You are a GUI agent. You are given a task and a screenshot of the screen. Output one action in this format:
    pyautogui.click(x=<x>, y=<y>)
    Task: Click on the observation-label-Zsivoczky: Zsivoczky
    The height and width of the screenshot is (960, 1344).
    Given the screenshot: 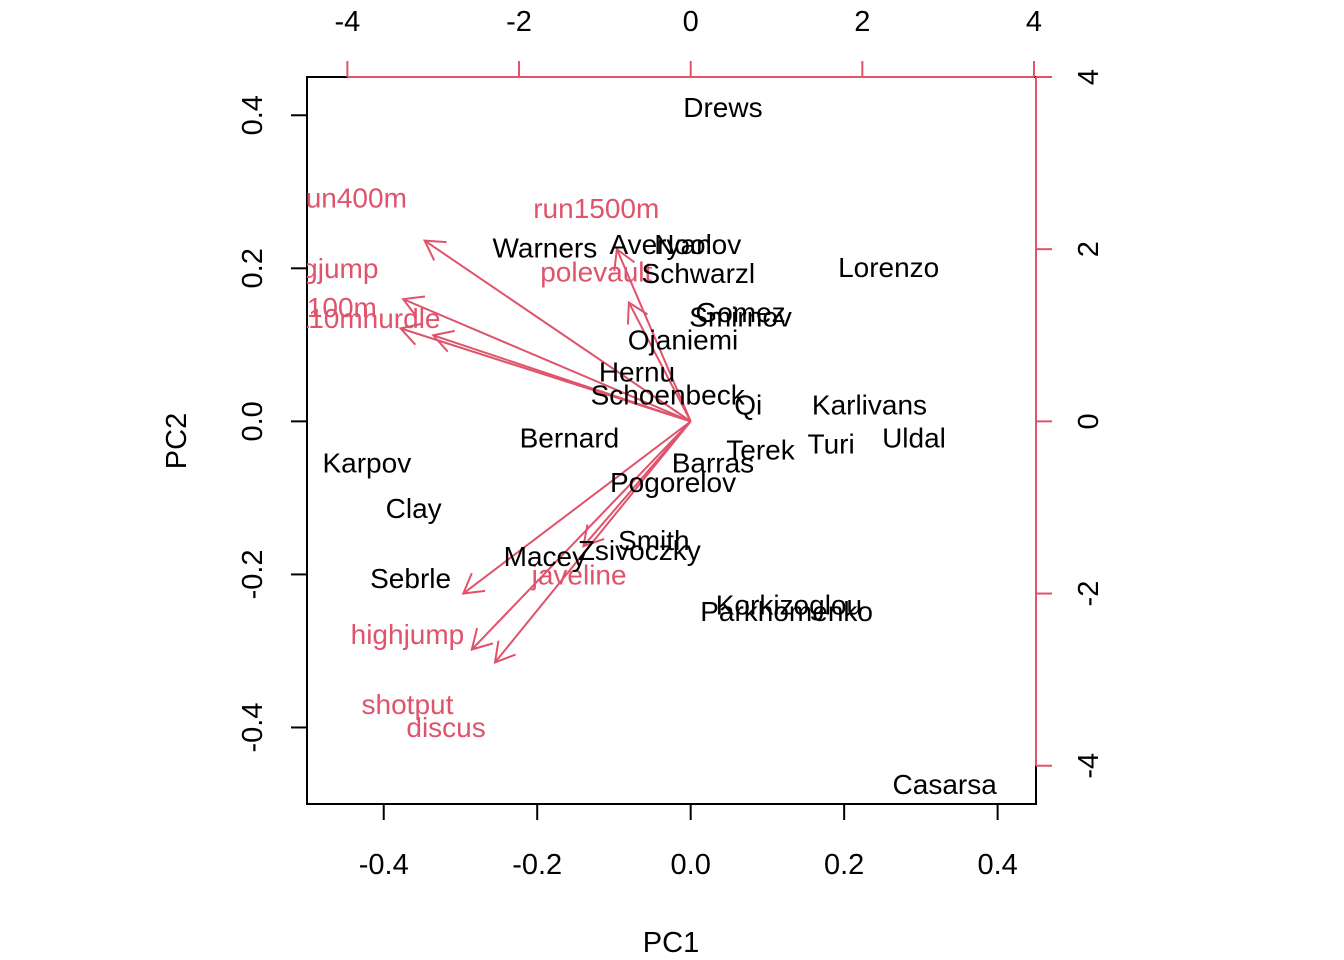 What is the action you would take?
    pyautogui.click(x=639, y=550)
    